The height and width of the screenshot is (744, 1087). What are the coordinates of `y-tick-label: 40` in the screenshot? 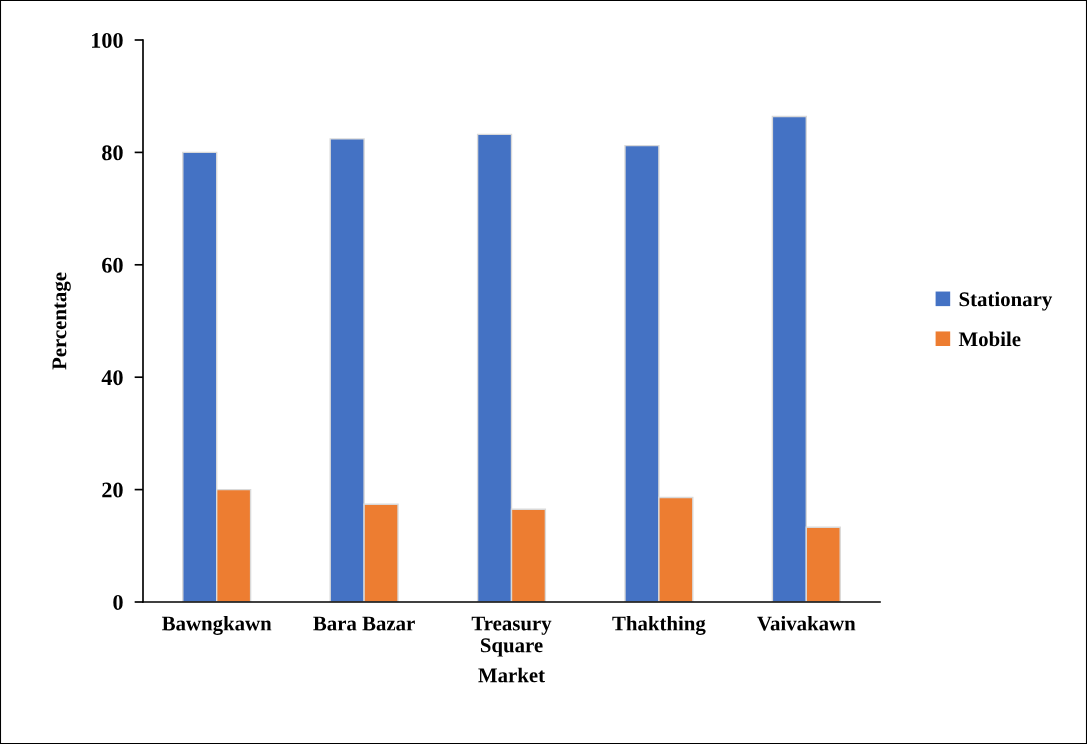 It's located at (112, 378).